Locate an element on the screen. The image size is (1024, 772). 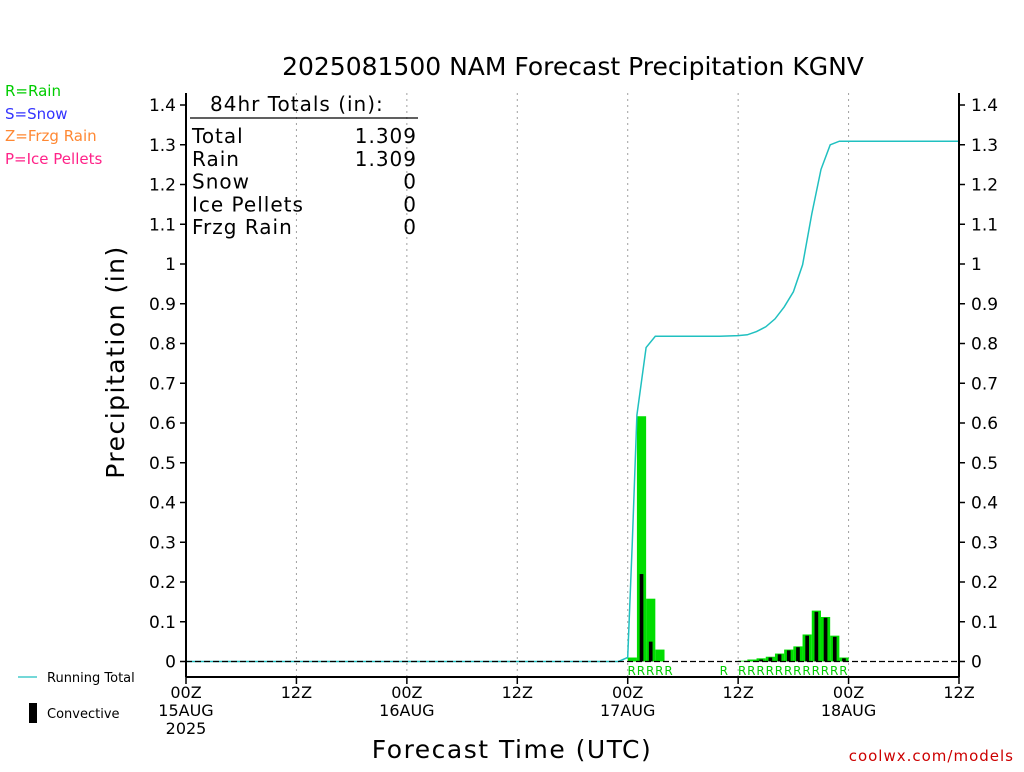
y-tick-label-left: 0.2 is located at coordinates (162, 583).